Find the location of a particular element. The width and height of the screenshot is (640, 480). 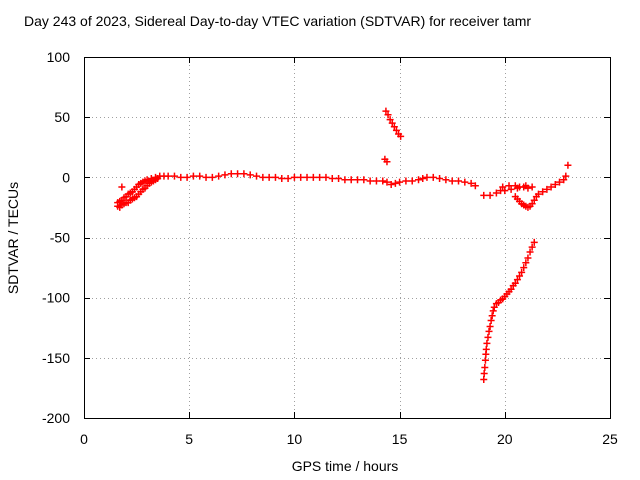

x-axis-label: GPS time / hours is located at coordinates (345, 466).